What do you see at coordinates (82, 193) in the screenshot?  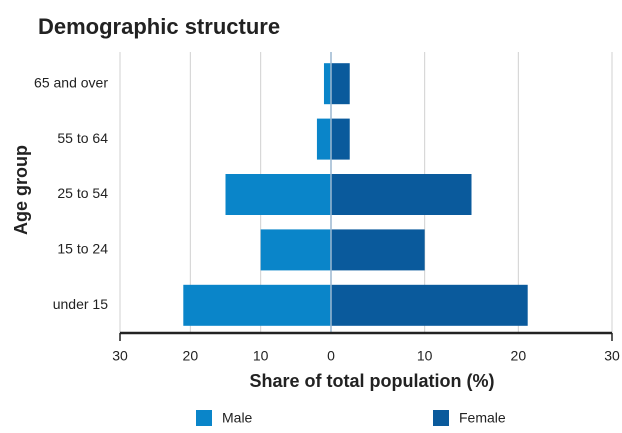 I see `y-tick-label: 25 to 54` at bounding box center [82, 193].